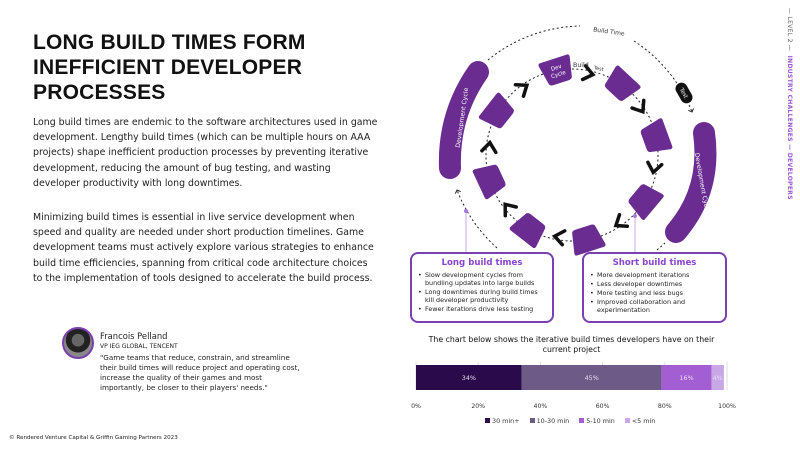 This screenshot has width=800, height=450. Describe the element at coordinates (541, 406) in the screenshot. I see `x-tick-label: 40%` at that location.